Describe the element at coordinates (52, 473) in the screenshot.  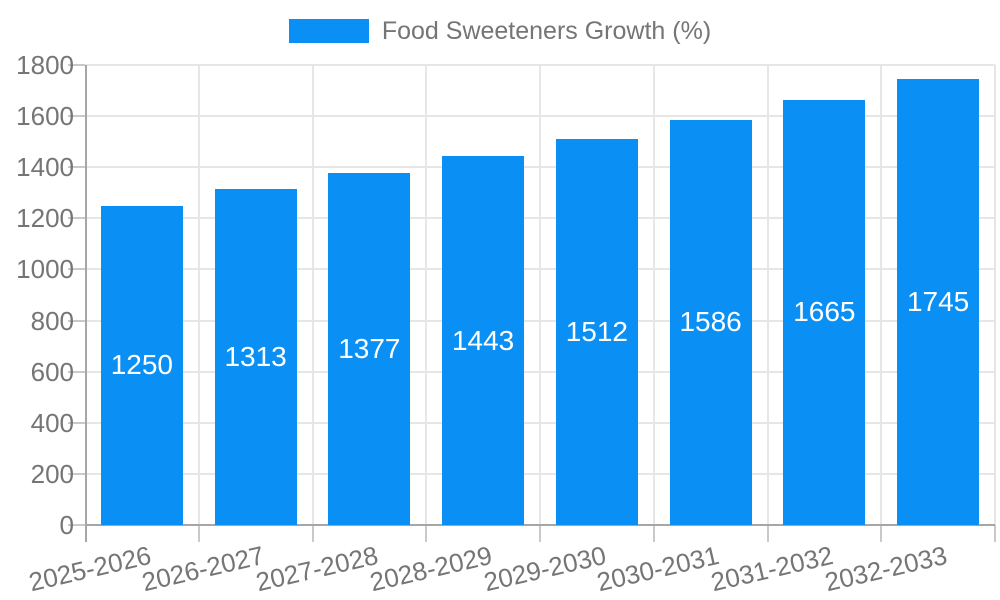
I see `y-tick-label: 200` at that location.